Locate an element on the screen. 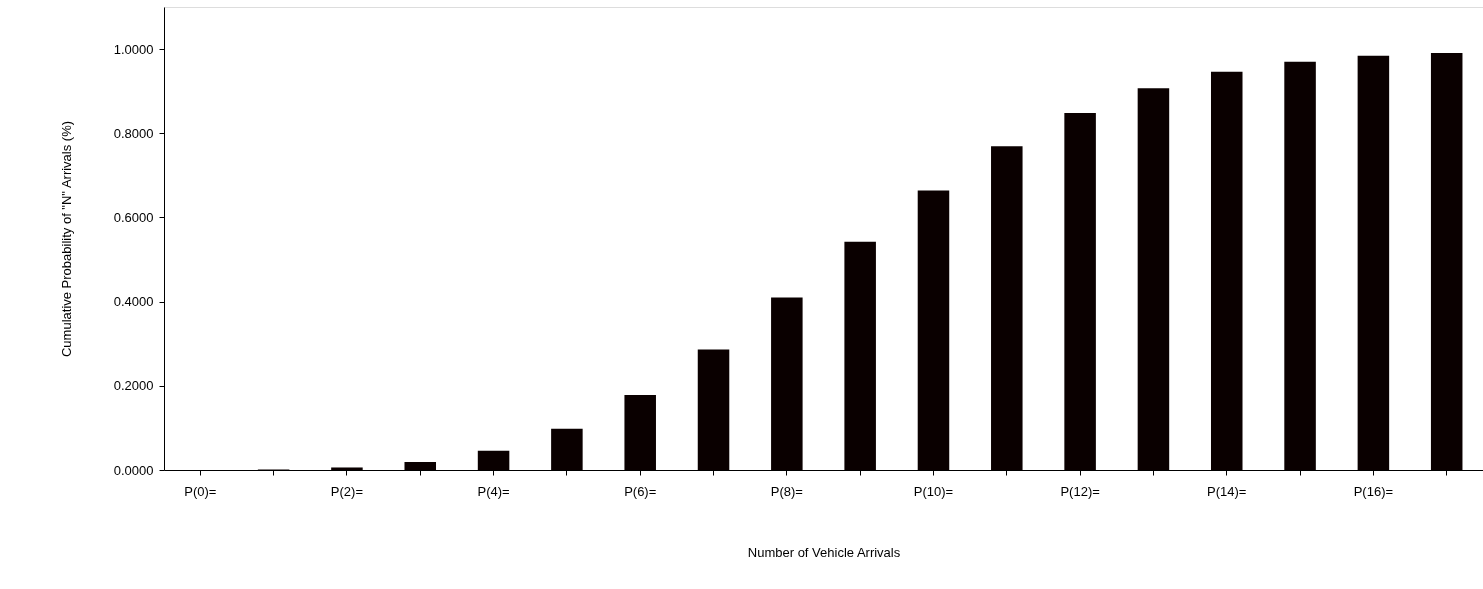  y-tick-label: 0.6000 is located at coordinates (133, 217).